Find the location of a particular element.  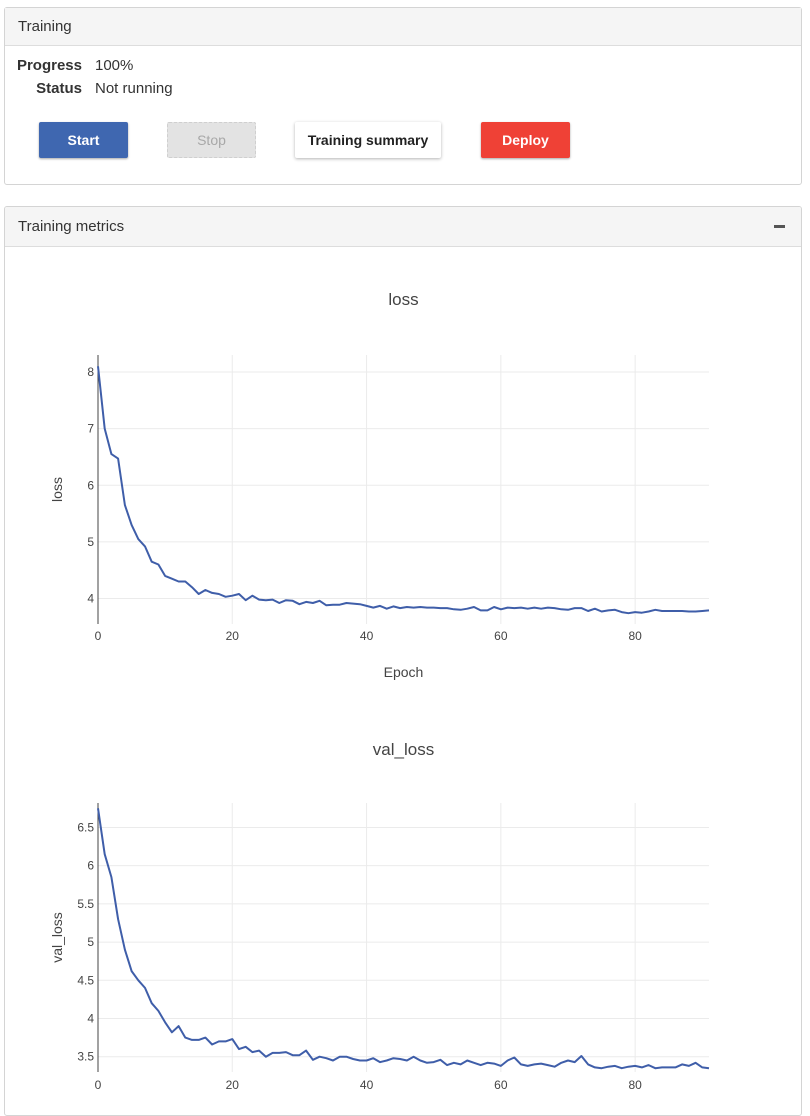

training-panel-heading: Training is located at coordinates (403, 27).